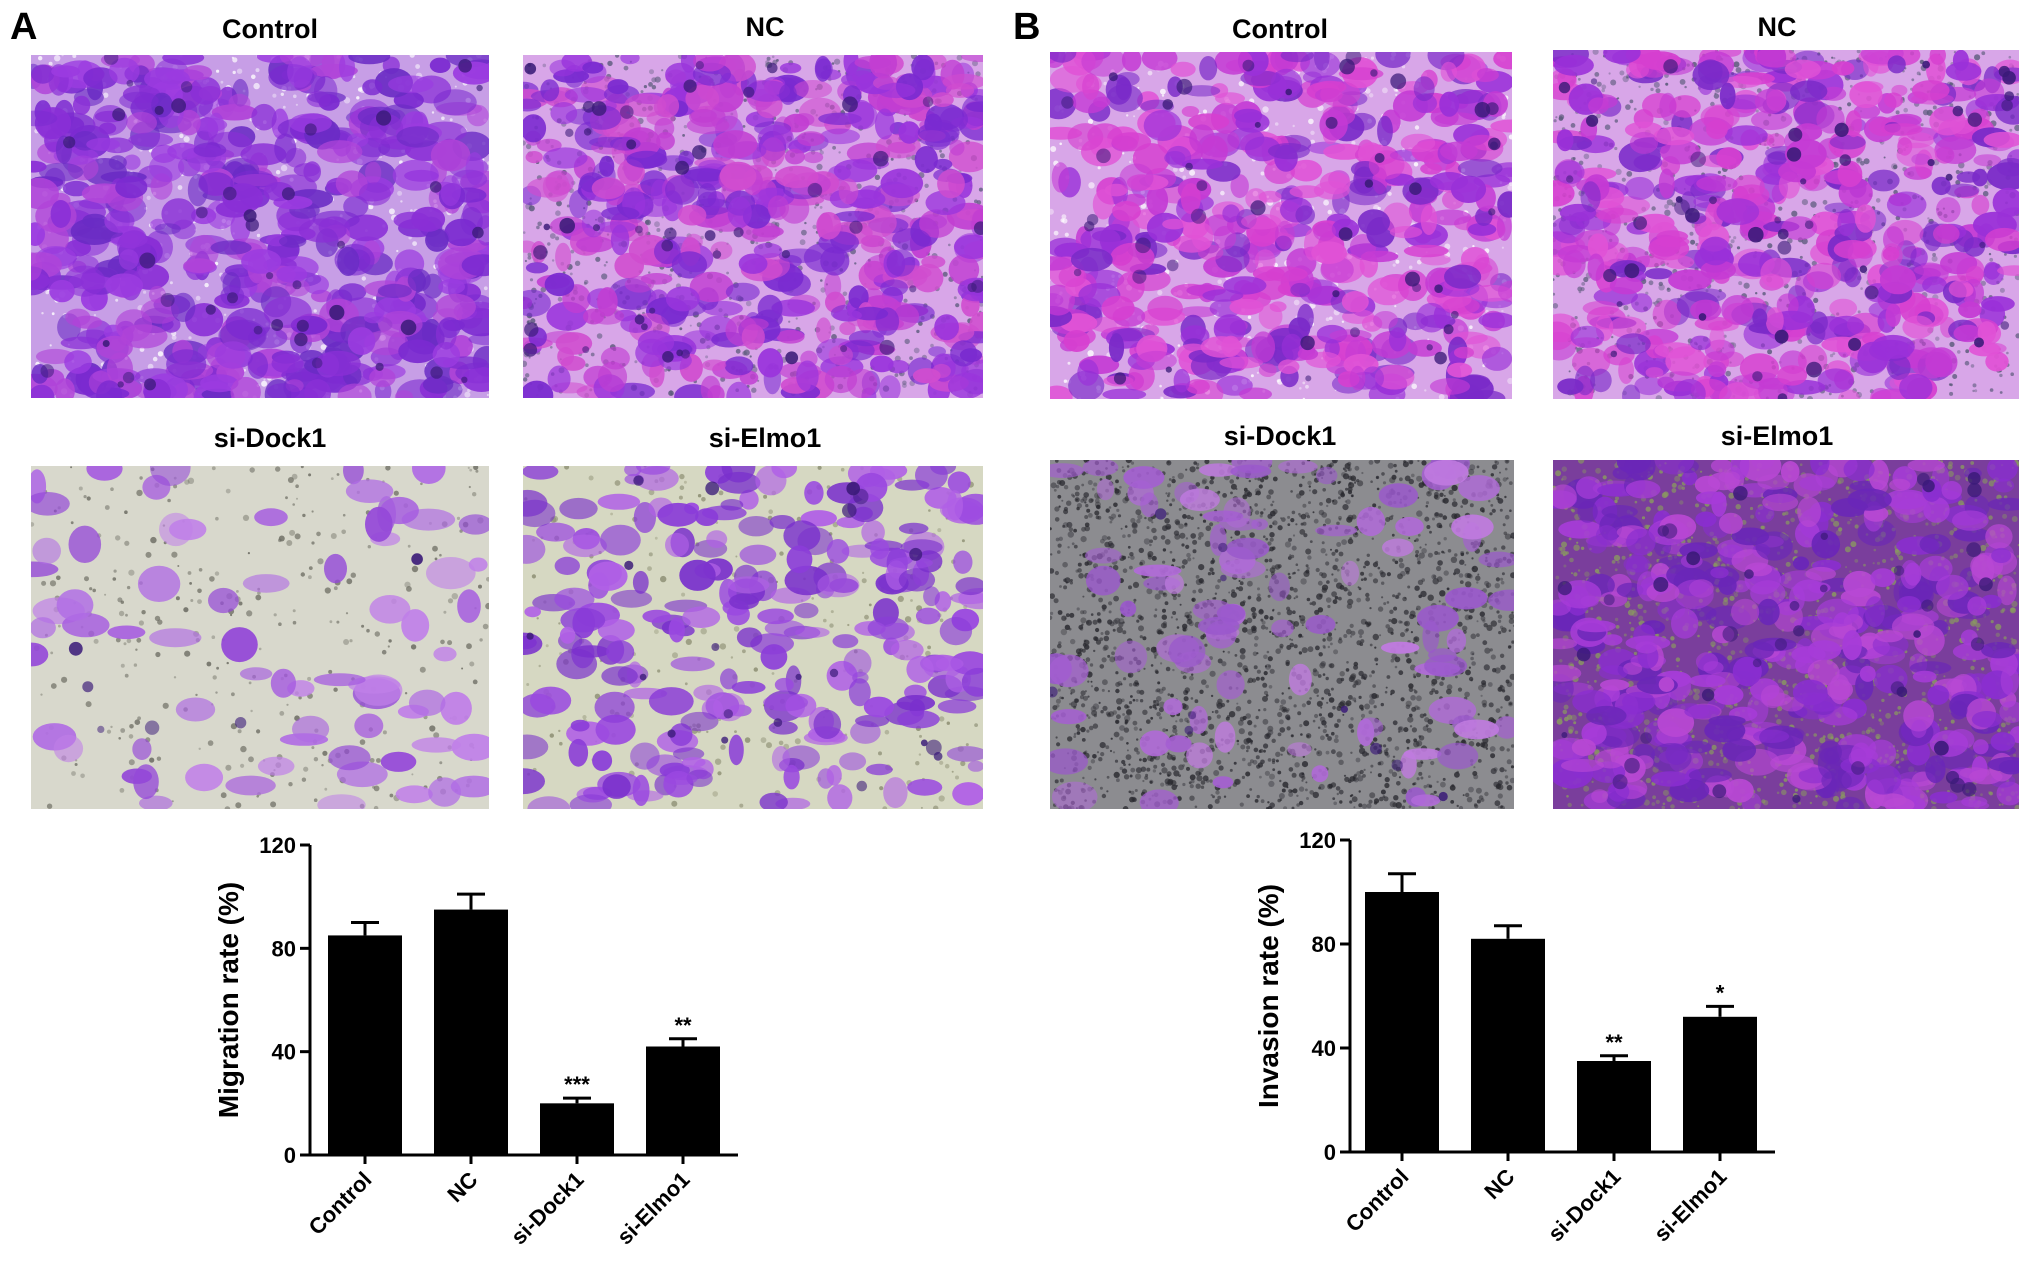  I want to click on image-label-b-control: Control, so click(1280, 29).